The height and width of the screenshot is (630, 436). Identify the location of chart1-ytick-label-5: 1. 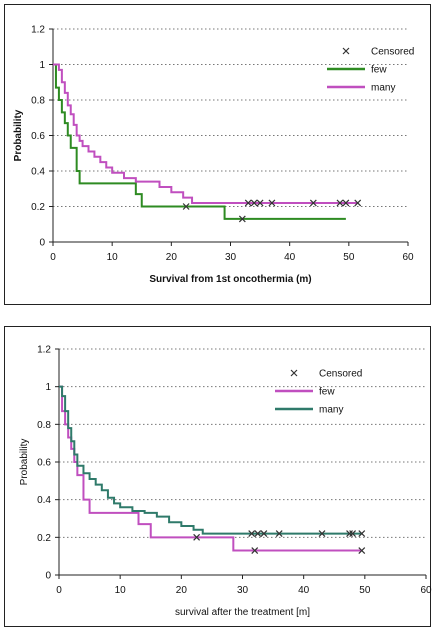
(42, 65).